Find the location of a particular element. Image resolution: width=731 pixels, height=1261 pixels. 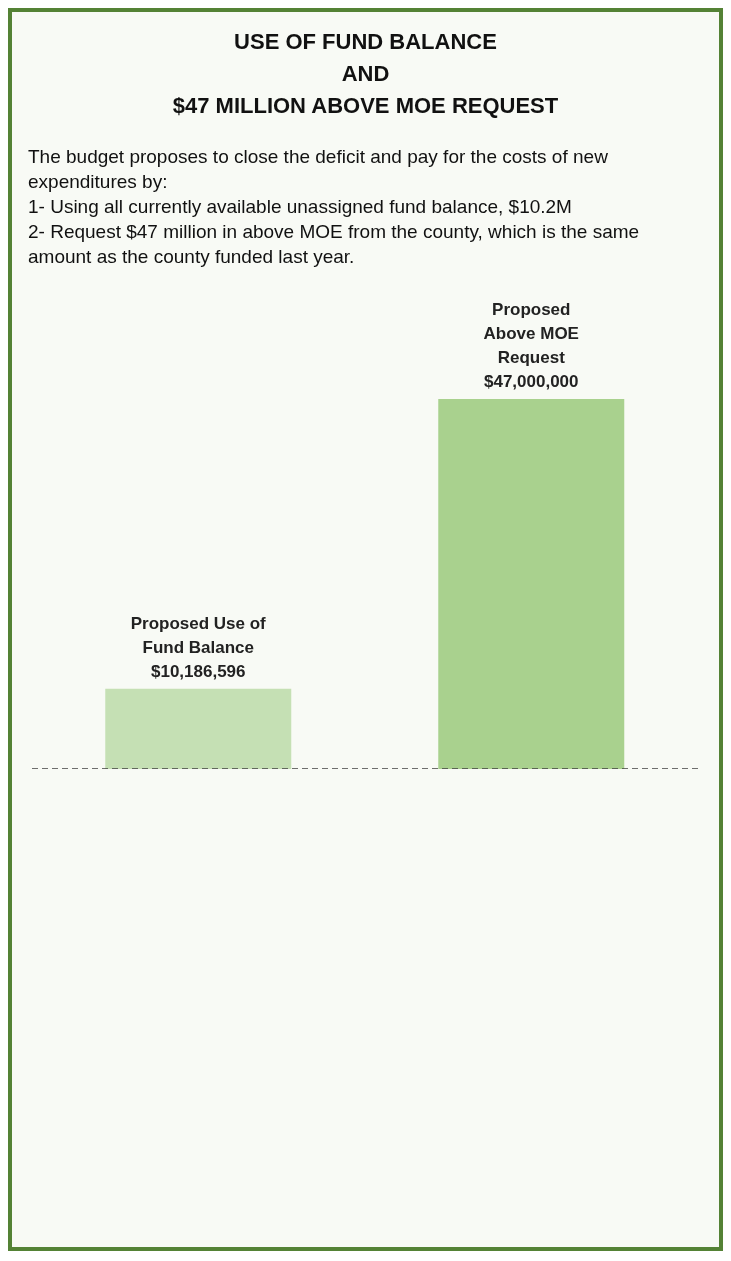

data-label: Proposed Use of Fund Balance $10,186,596 is located at coordinates (198, 647).